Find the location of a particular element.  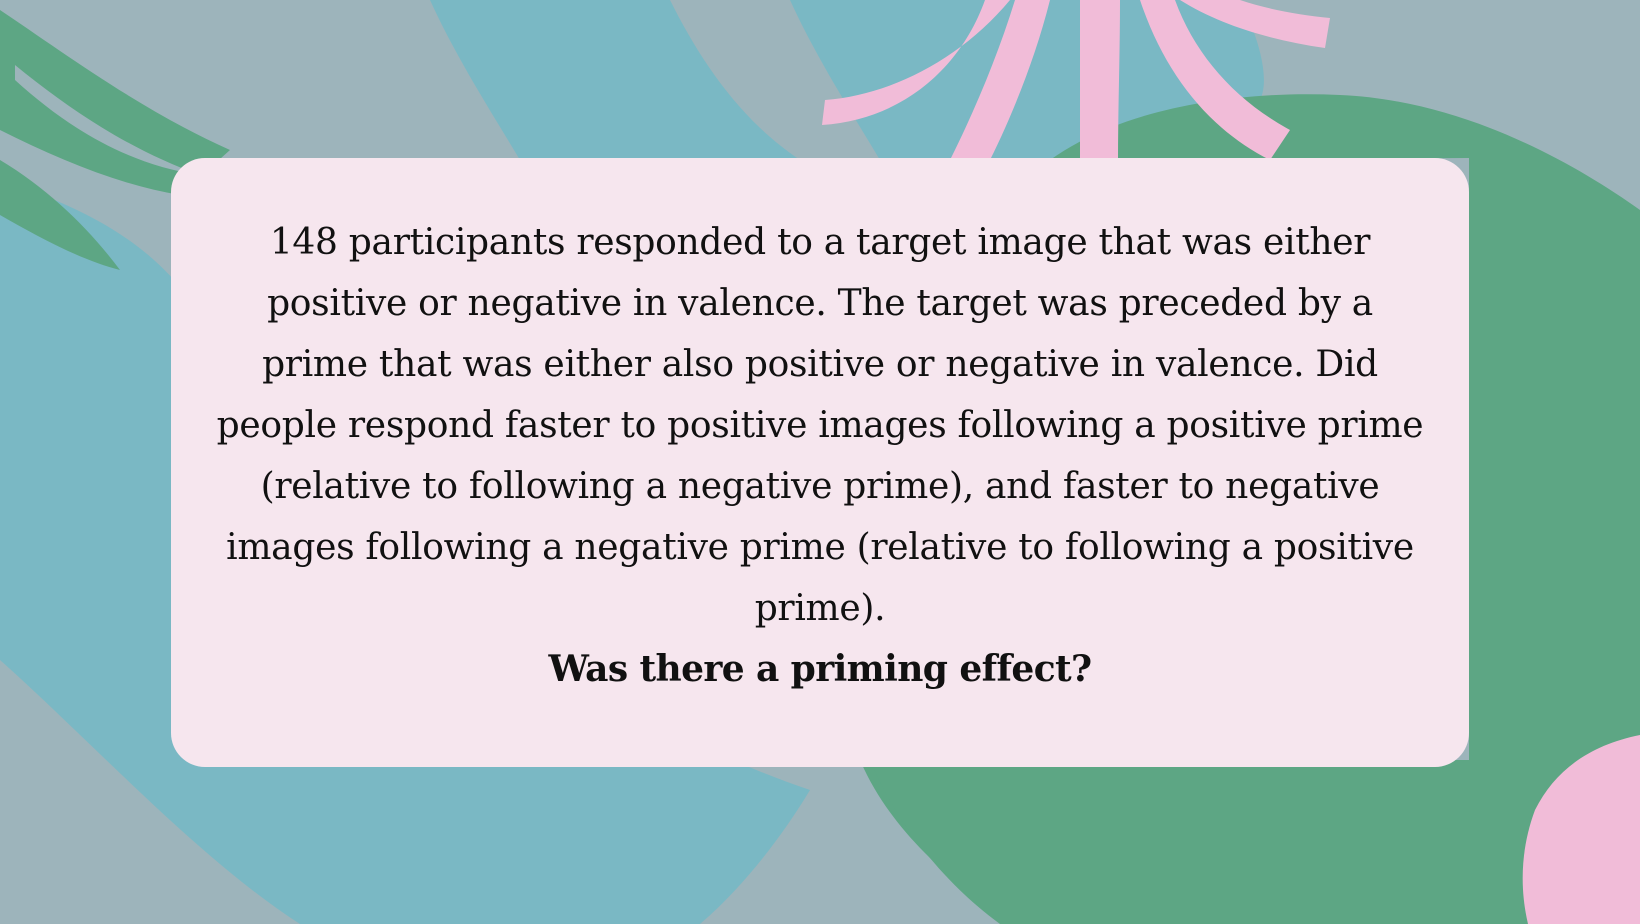

pink-blob-bottom-right is located at coordinates (1581, 829).